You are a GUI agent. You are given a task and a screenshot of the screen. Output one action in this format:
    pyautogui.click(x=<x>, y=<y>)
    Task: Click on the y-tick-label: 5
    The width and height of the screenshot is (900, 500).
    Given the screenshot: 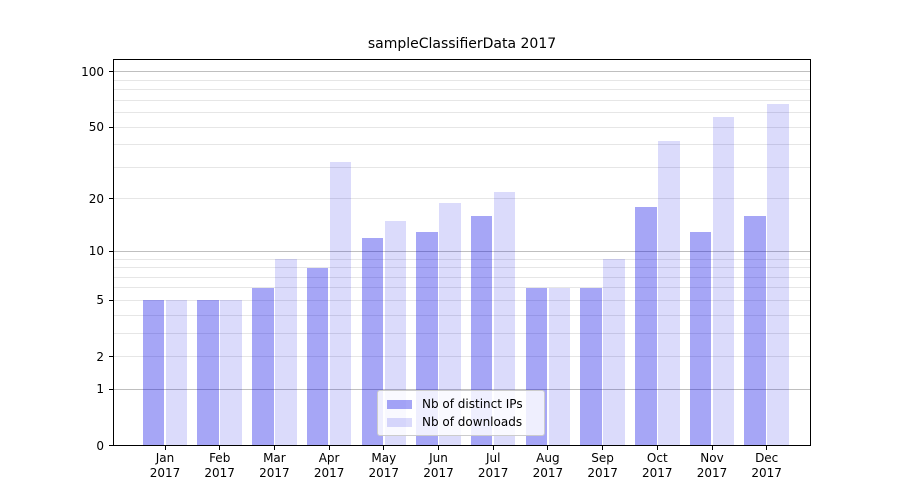 What is the action you would take?
    pyautogui.click(x=100, y=300)
    